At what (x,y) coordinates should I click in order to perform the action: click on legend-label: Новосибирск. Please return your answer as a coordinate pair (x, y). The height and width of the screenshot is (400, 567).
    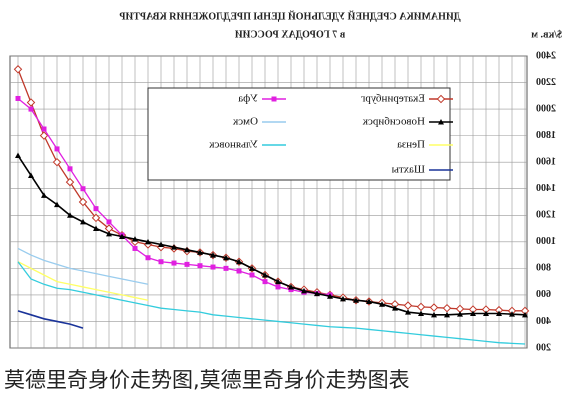
    Looking at the image, I should click on (393, 122).